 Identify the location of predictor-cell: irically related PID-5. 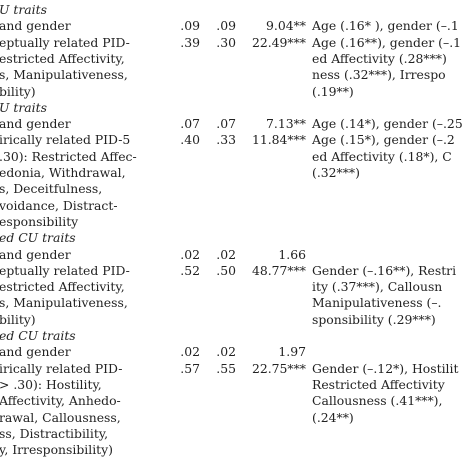
(65, 140).